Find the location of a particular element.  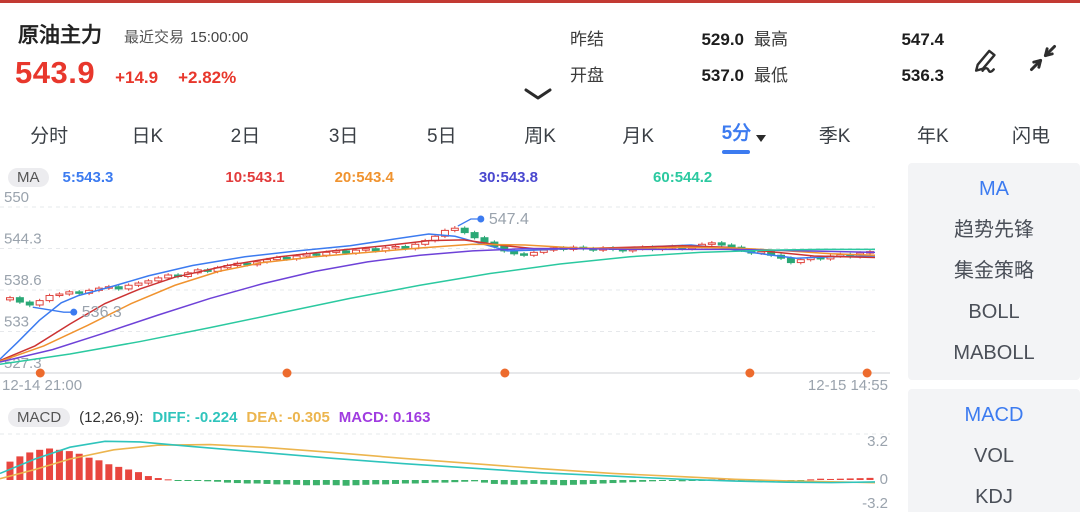

ma30-legend: 30:543.8 is located at coordinates (508, 177).